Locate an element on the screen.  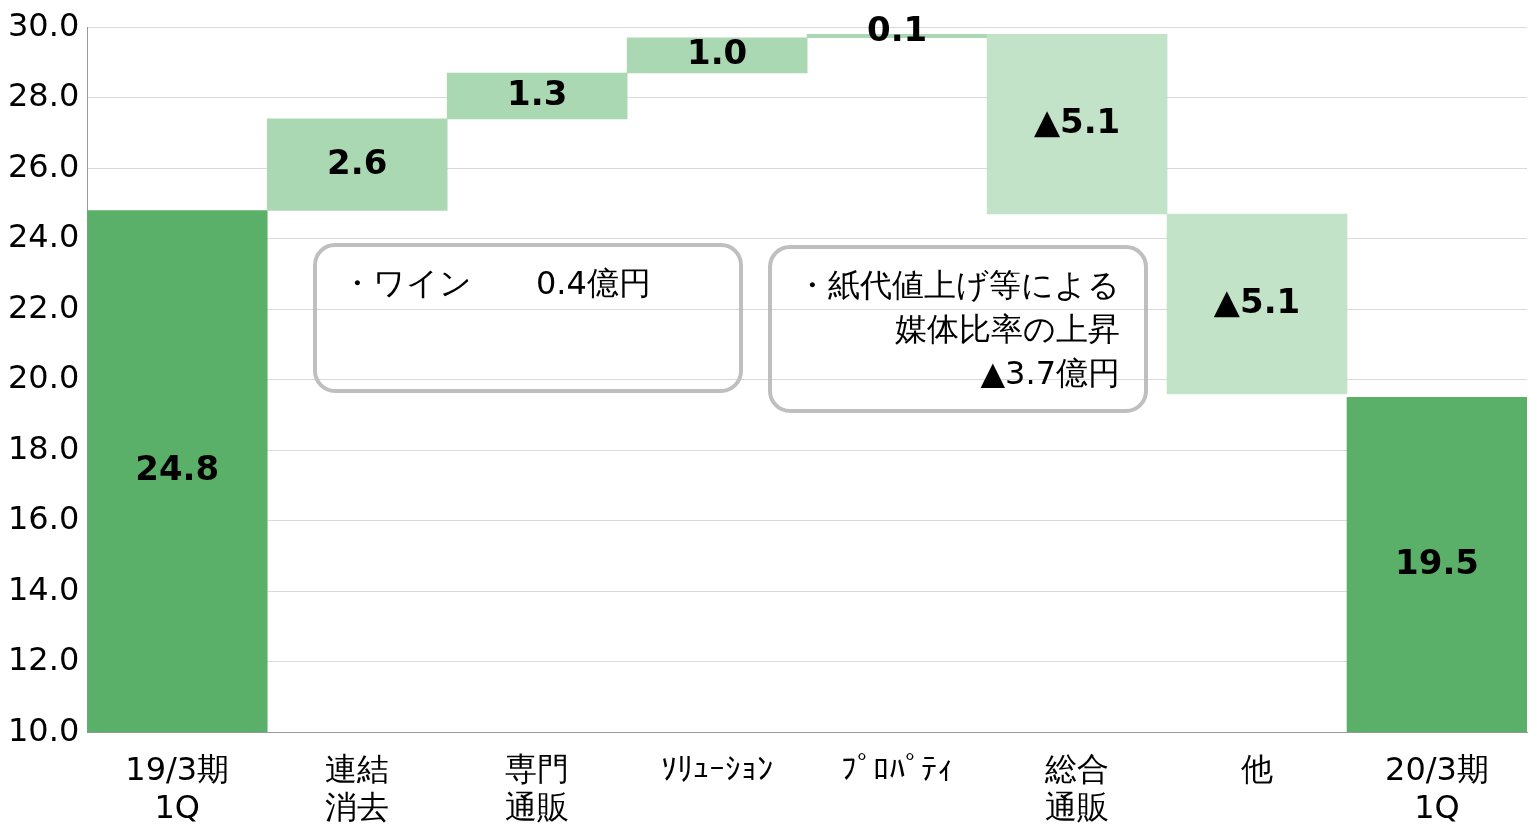
data-label: 2.6 is located at coordinates (357, 161).